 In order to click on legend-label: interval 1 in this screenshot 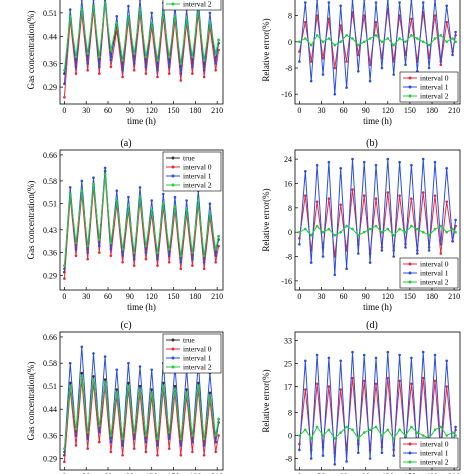, I will do `click(434, 453)`.